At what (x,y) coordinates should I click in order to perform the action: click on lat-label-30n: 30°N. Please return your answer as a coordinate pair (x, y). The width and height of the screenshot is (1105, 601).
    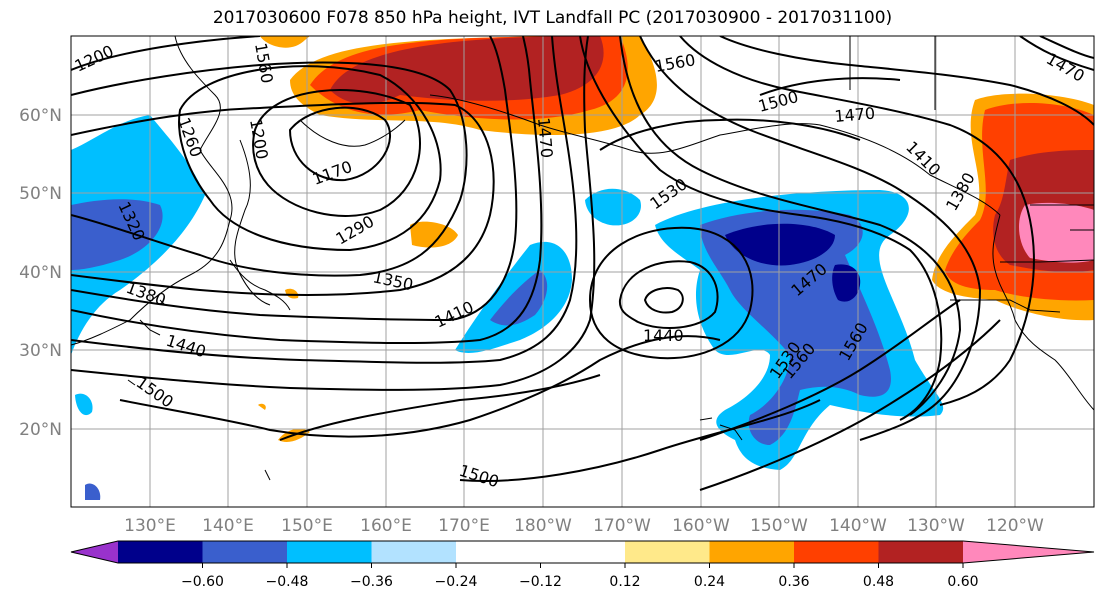
    Looking at the image, I should click on (40, 351).